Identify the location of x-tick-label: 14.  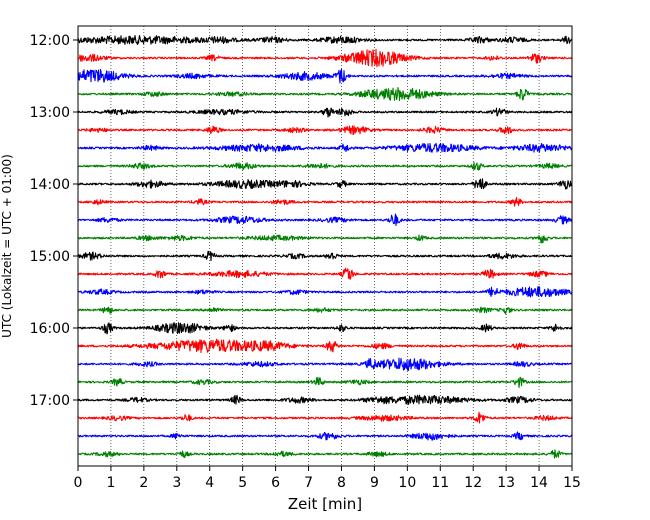
(539, 483).